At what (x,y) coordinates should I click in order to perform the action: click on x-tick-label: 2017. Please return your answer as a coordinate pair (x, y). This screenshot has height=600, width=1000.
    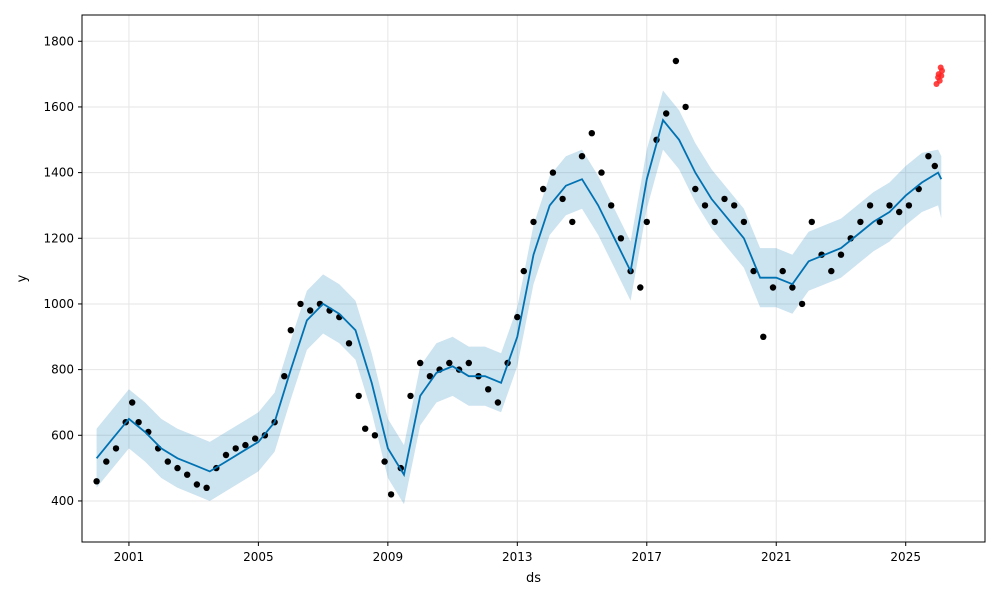
    Looking at the image, I should click on (647, 557).